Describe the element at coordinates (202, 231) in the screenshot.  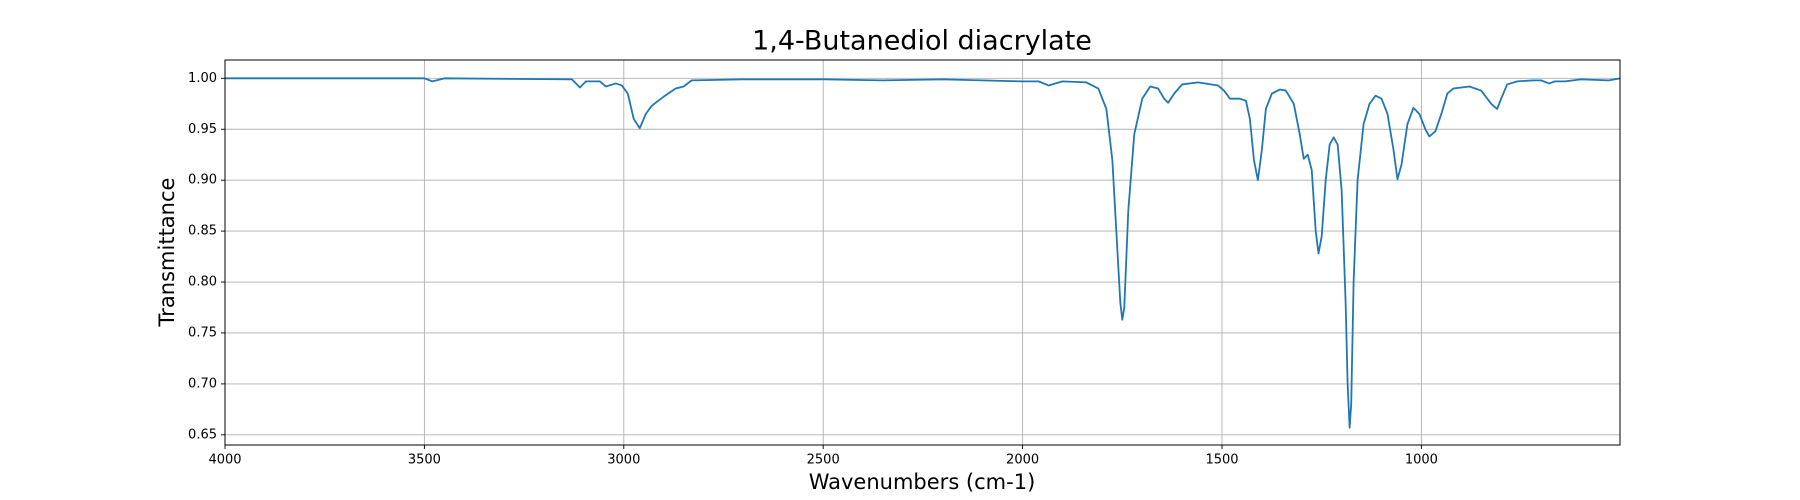
I see `y-tick-label: 0.85` at that location.